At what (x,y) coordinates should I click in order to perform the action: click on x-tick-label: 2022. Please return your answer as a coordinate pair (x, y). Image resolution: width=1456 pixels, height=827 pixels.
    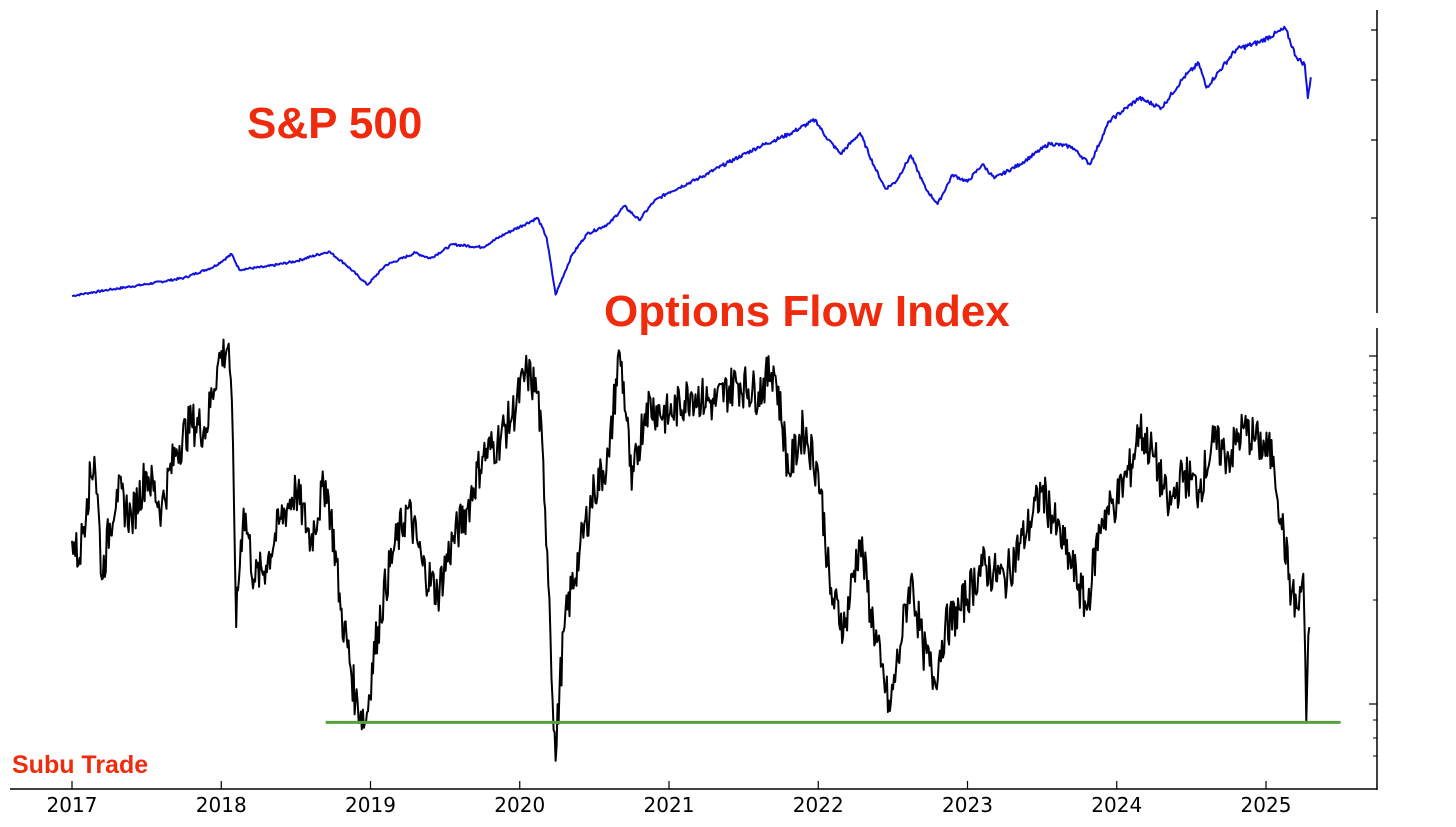
    Looking at the image, I should click on (818, 805).